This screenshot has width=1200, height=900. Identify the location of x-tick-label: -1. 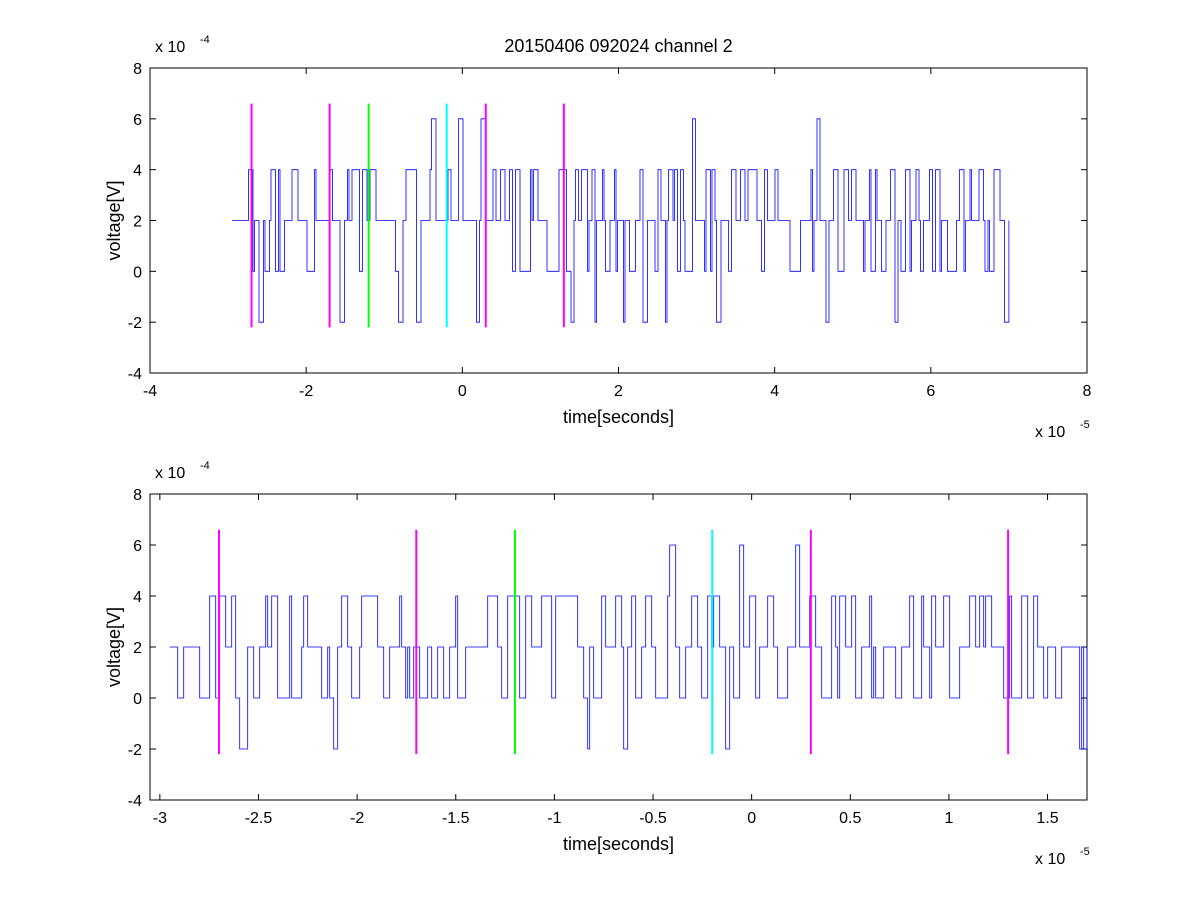
(554, 818).